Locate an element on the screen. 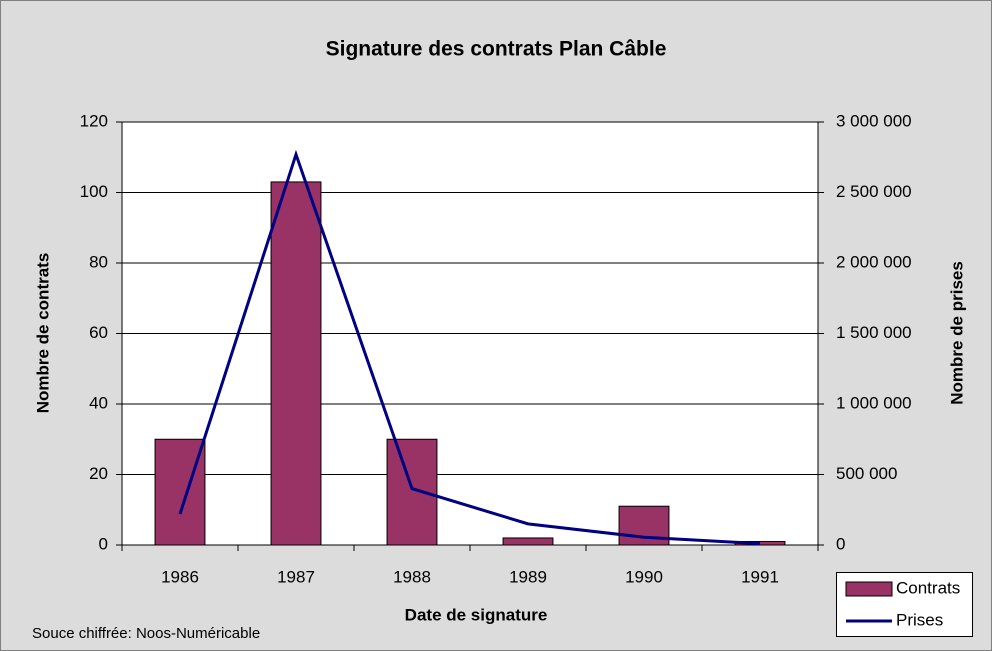 The image size is (992, 651). legend-label: Prises is located at coordinates (919, 619).